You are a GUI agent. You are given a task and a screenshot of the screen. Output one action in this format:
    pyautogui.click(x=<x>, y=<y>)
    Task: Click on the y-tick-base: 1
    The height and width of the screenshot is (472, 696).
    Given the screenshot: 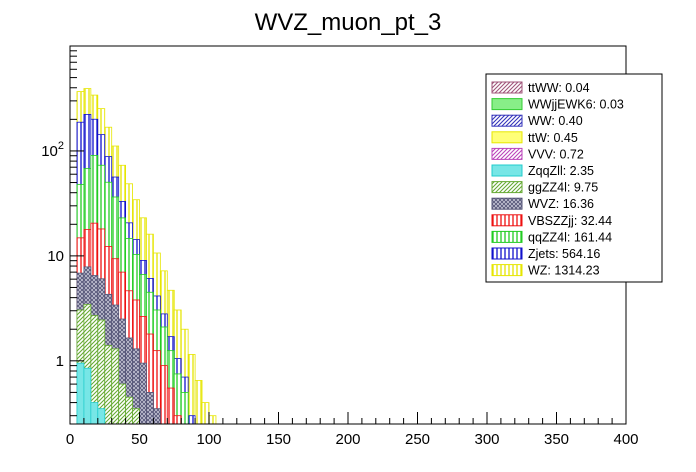 What is the action you would take?
    pyautogui.click(x=60, y=361)
    